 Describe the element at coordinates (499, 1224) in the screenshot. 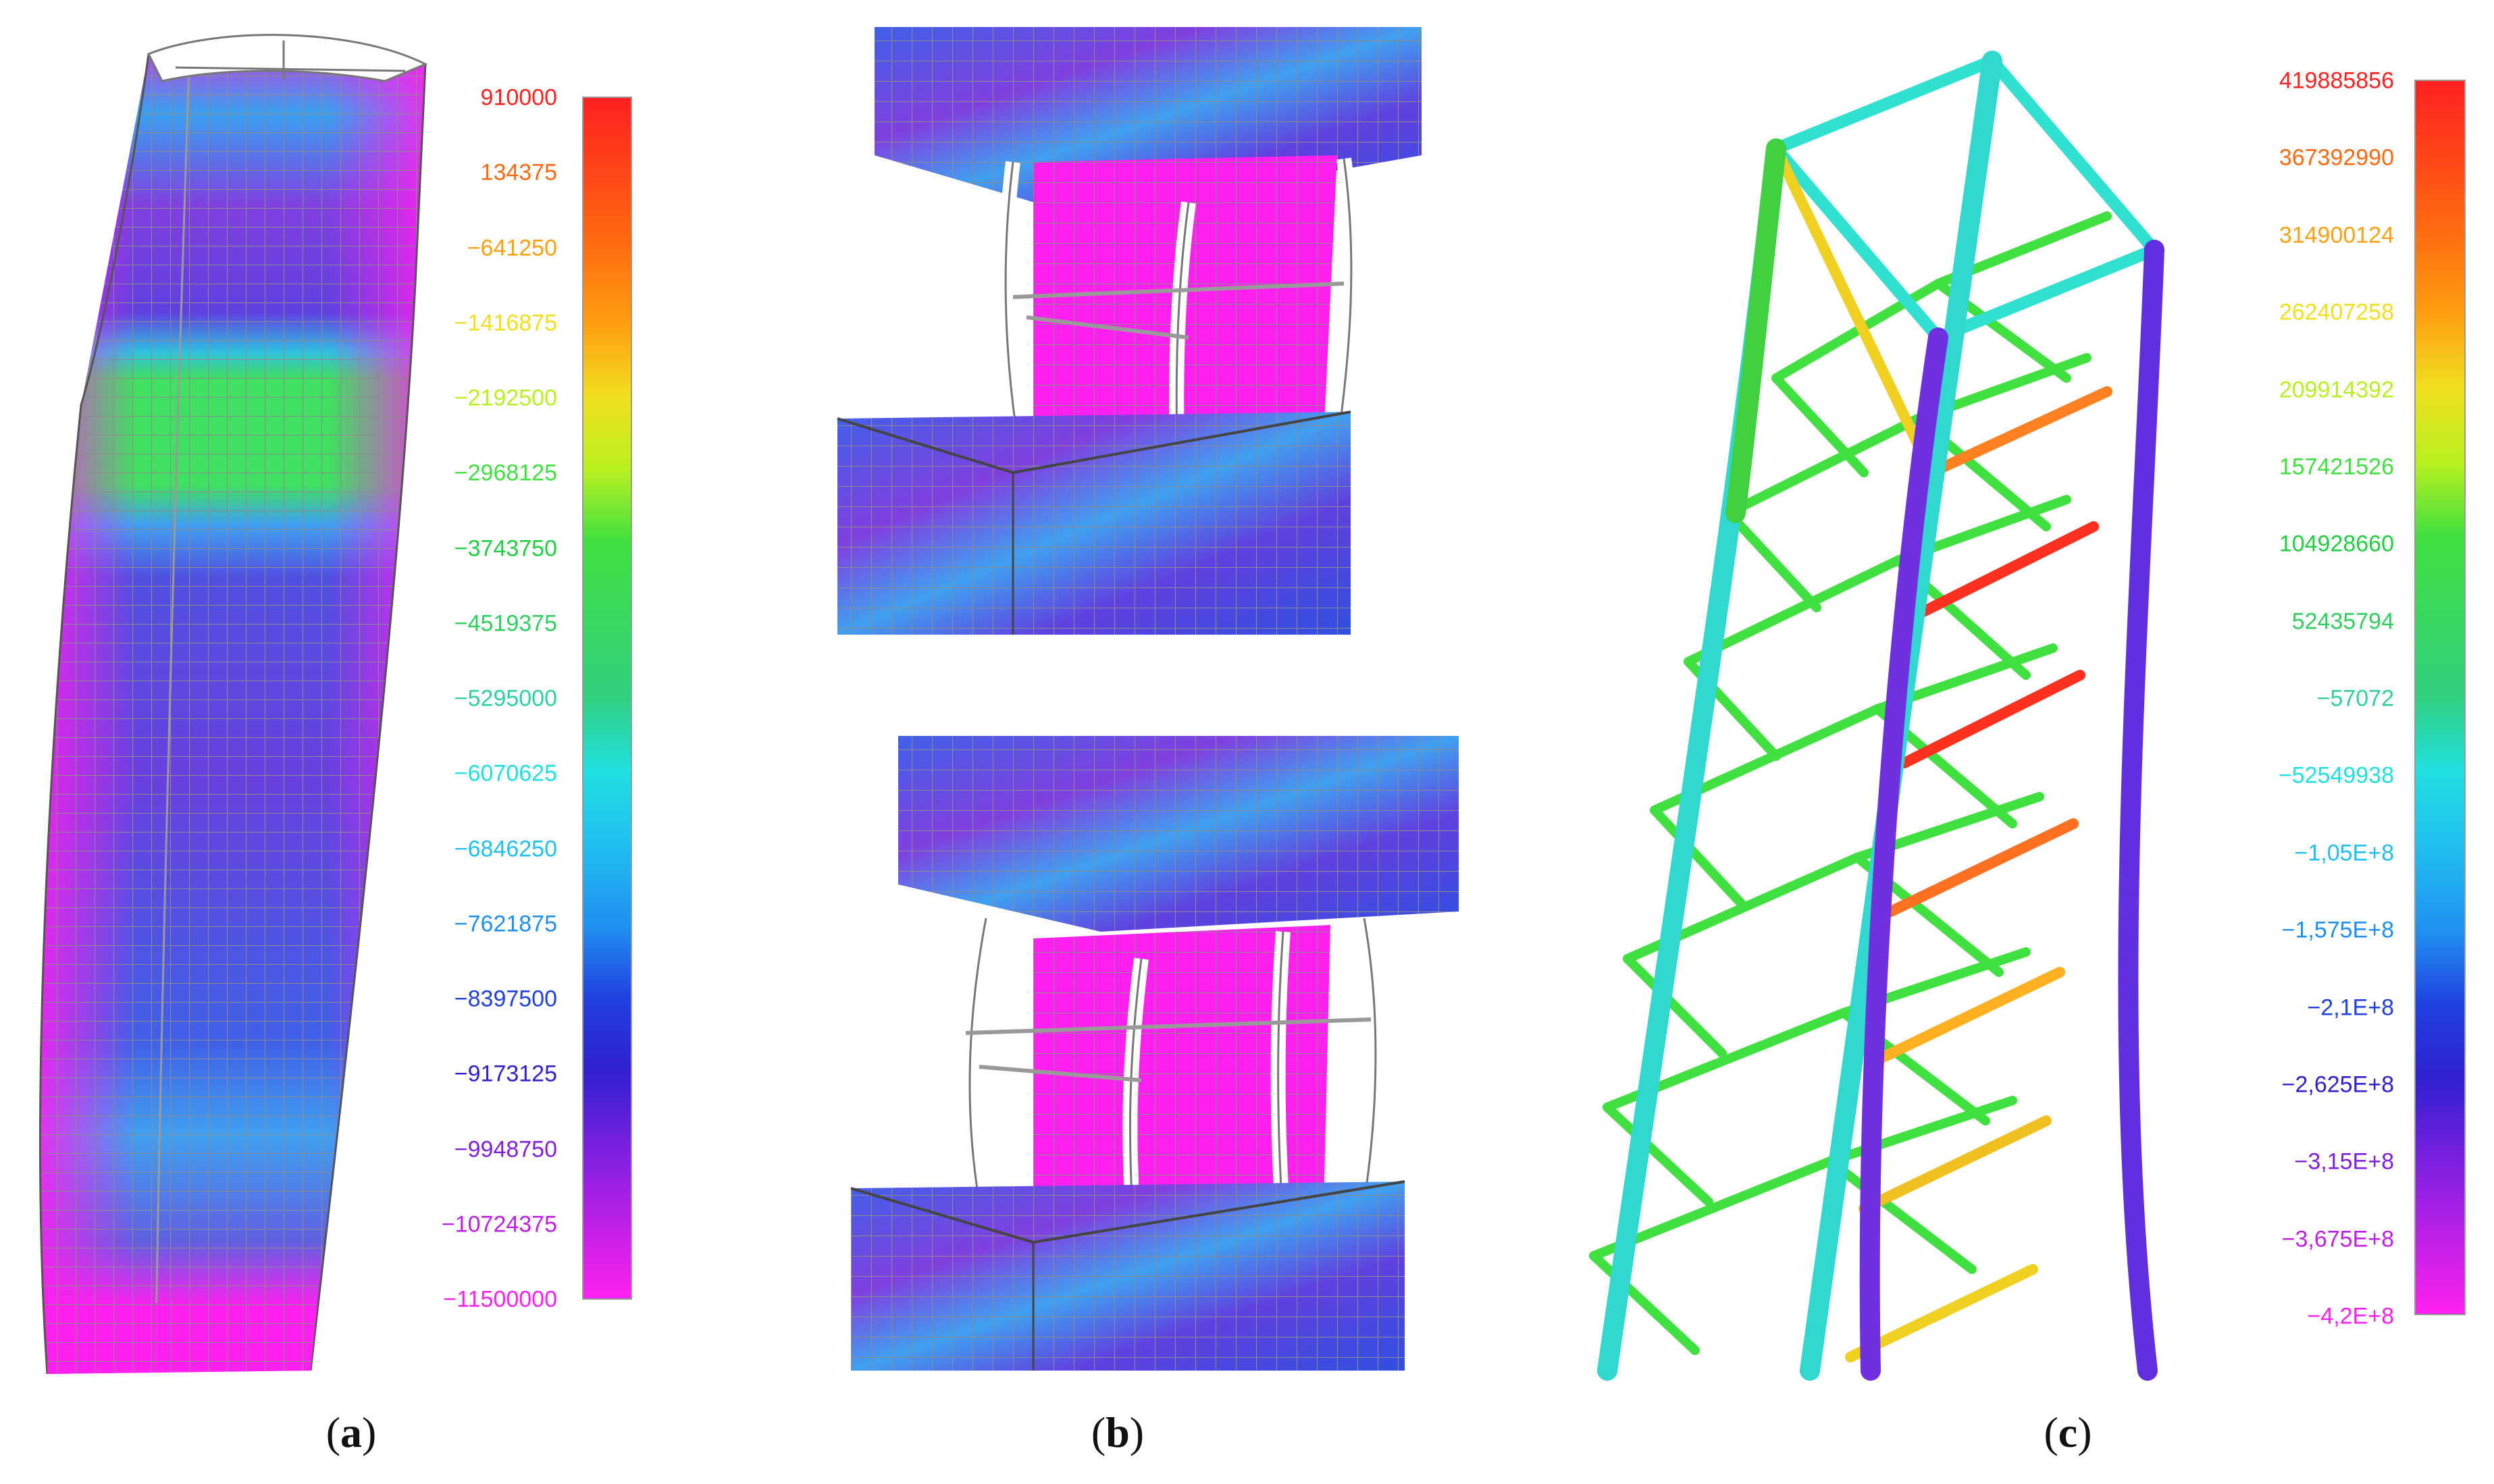

I see `legend-label: −10724375` at that location.